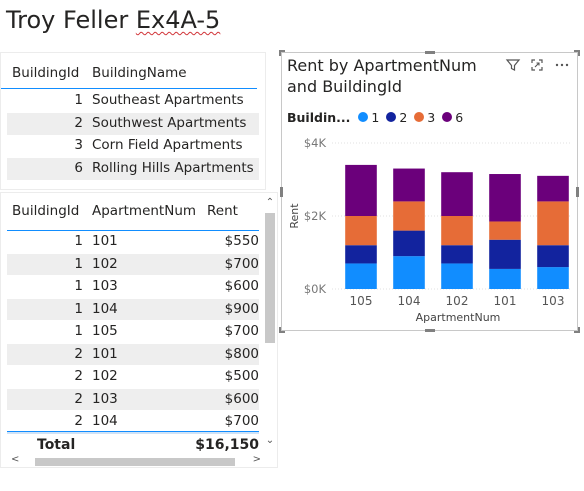  What do you see at coordinates (133, 124) in the screenshot?
I see `table-row: 2 Southwest Apartments` at bounding box center [133, 124].